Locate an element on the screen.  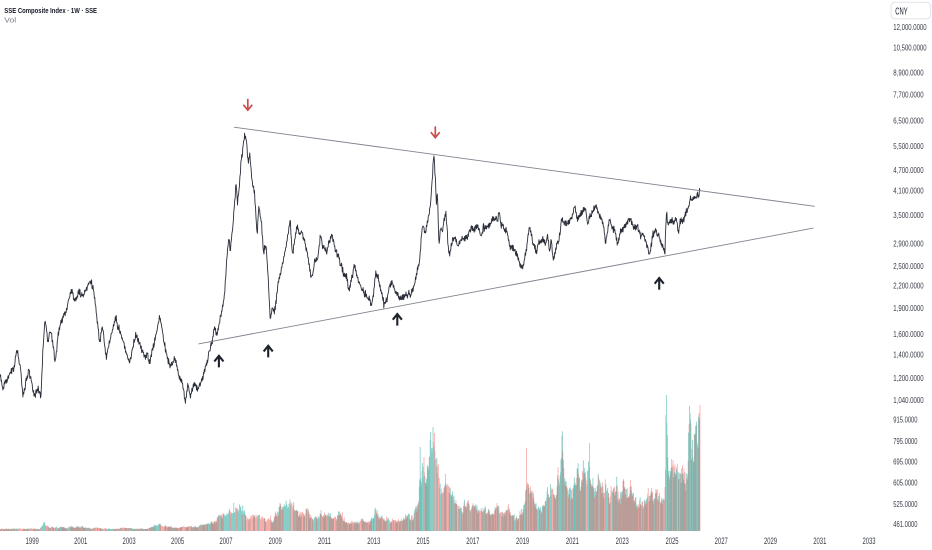
svg-text: CNY is located at coordinates (901, 11).